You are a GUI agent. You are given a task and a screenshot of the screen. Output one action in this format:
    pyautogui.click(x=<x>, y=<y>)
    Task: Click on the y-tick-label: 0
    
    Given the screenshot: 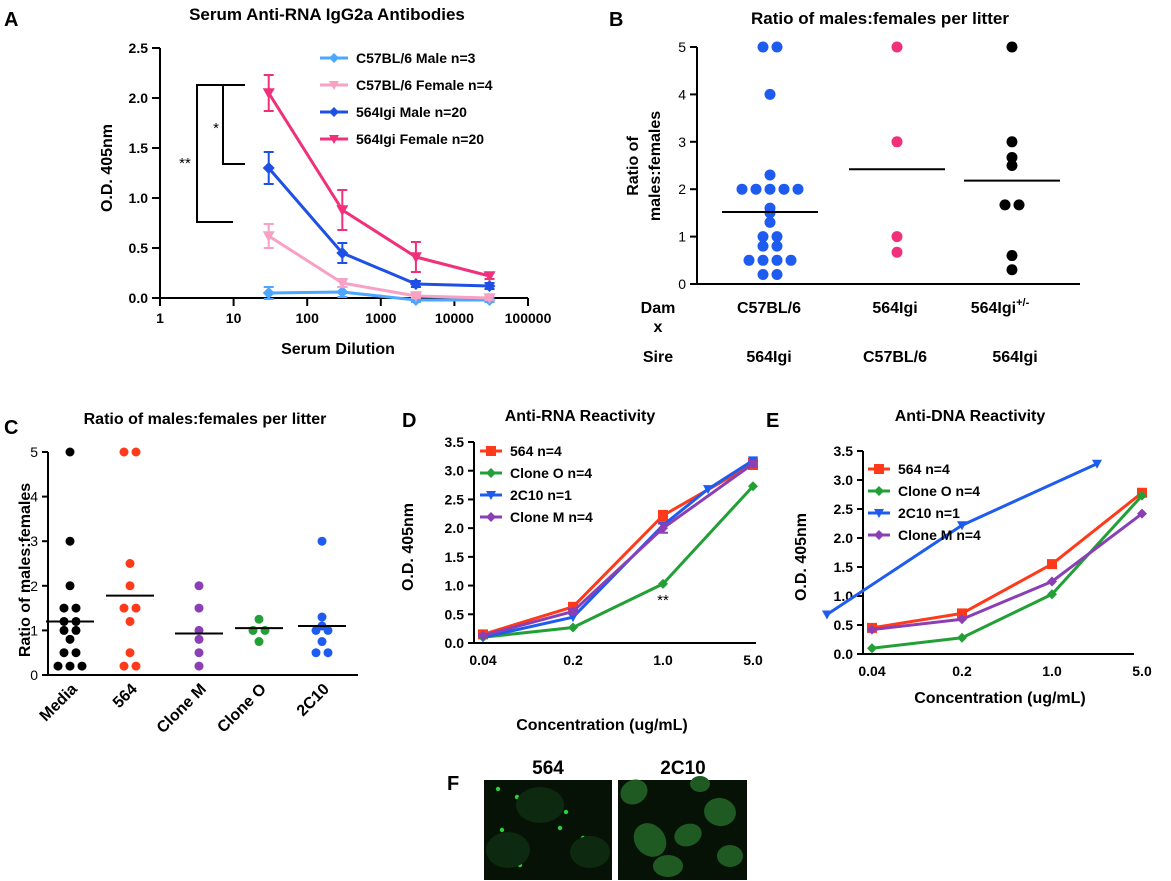 What is the action you would take?
    pyautogui.click(x=682, y=284)
    